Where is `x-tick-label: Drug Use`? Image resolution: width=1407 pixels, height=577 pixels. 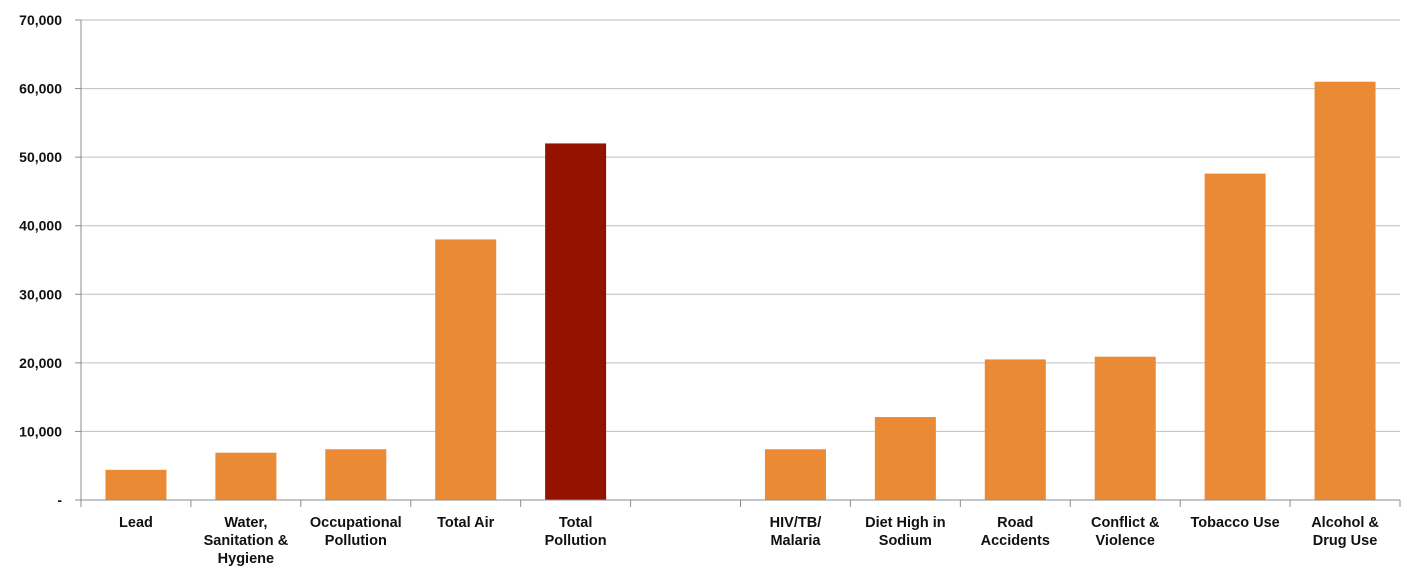
x-tick-label: Drug Use is located at coordinates (1345, 541).